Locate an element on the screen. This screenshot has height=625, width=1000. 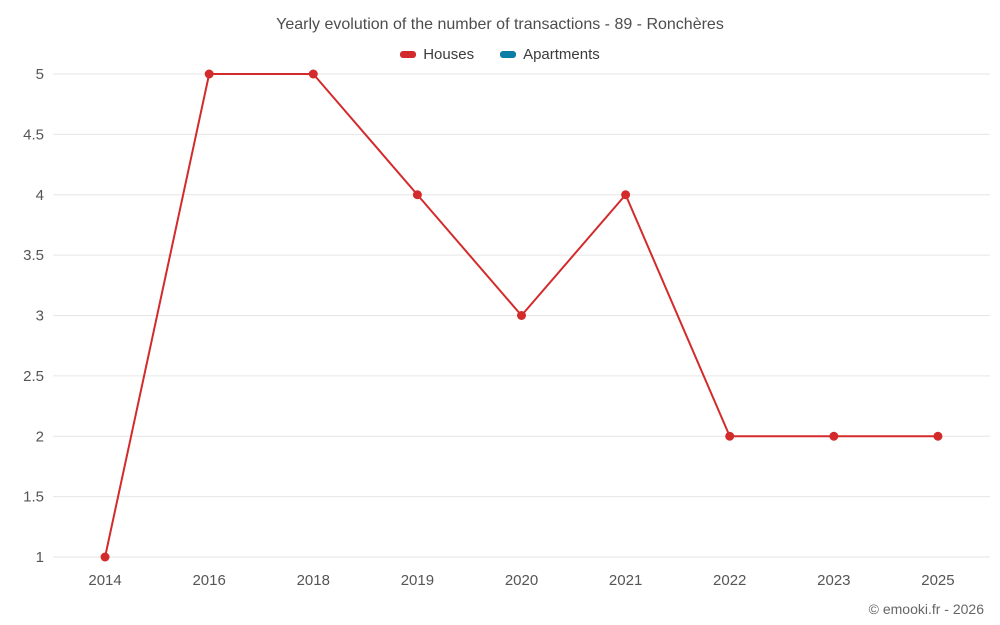
legend-item-apartments: Apartments is located at coordinates (550, 54).